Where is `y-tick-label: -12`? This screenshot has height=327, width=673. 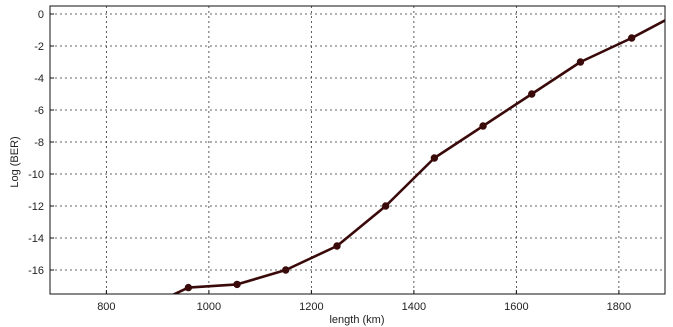
y-tick-label: -12 is located at coordinates (36, 207).